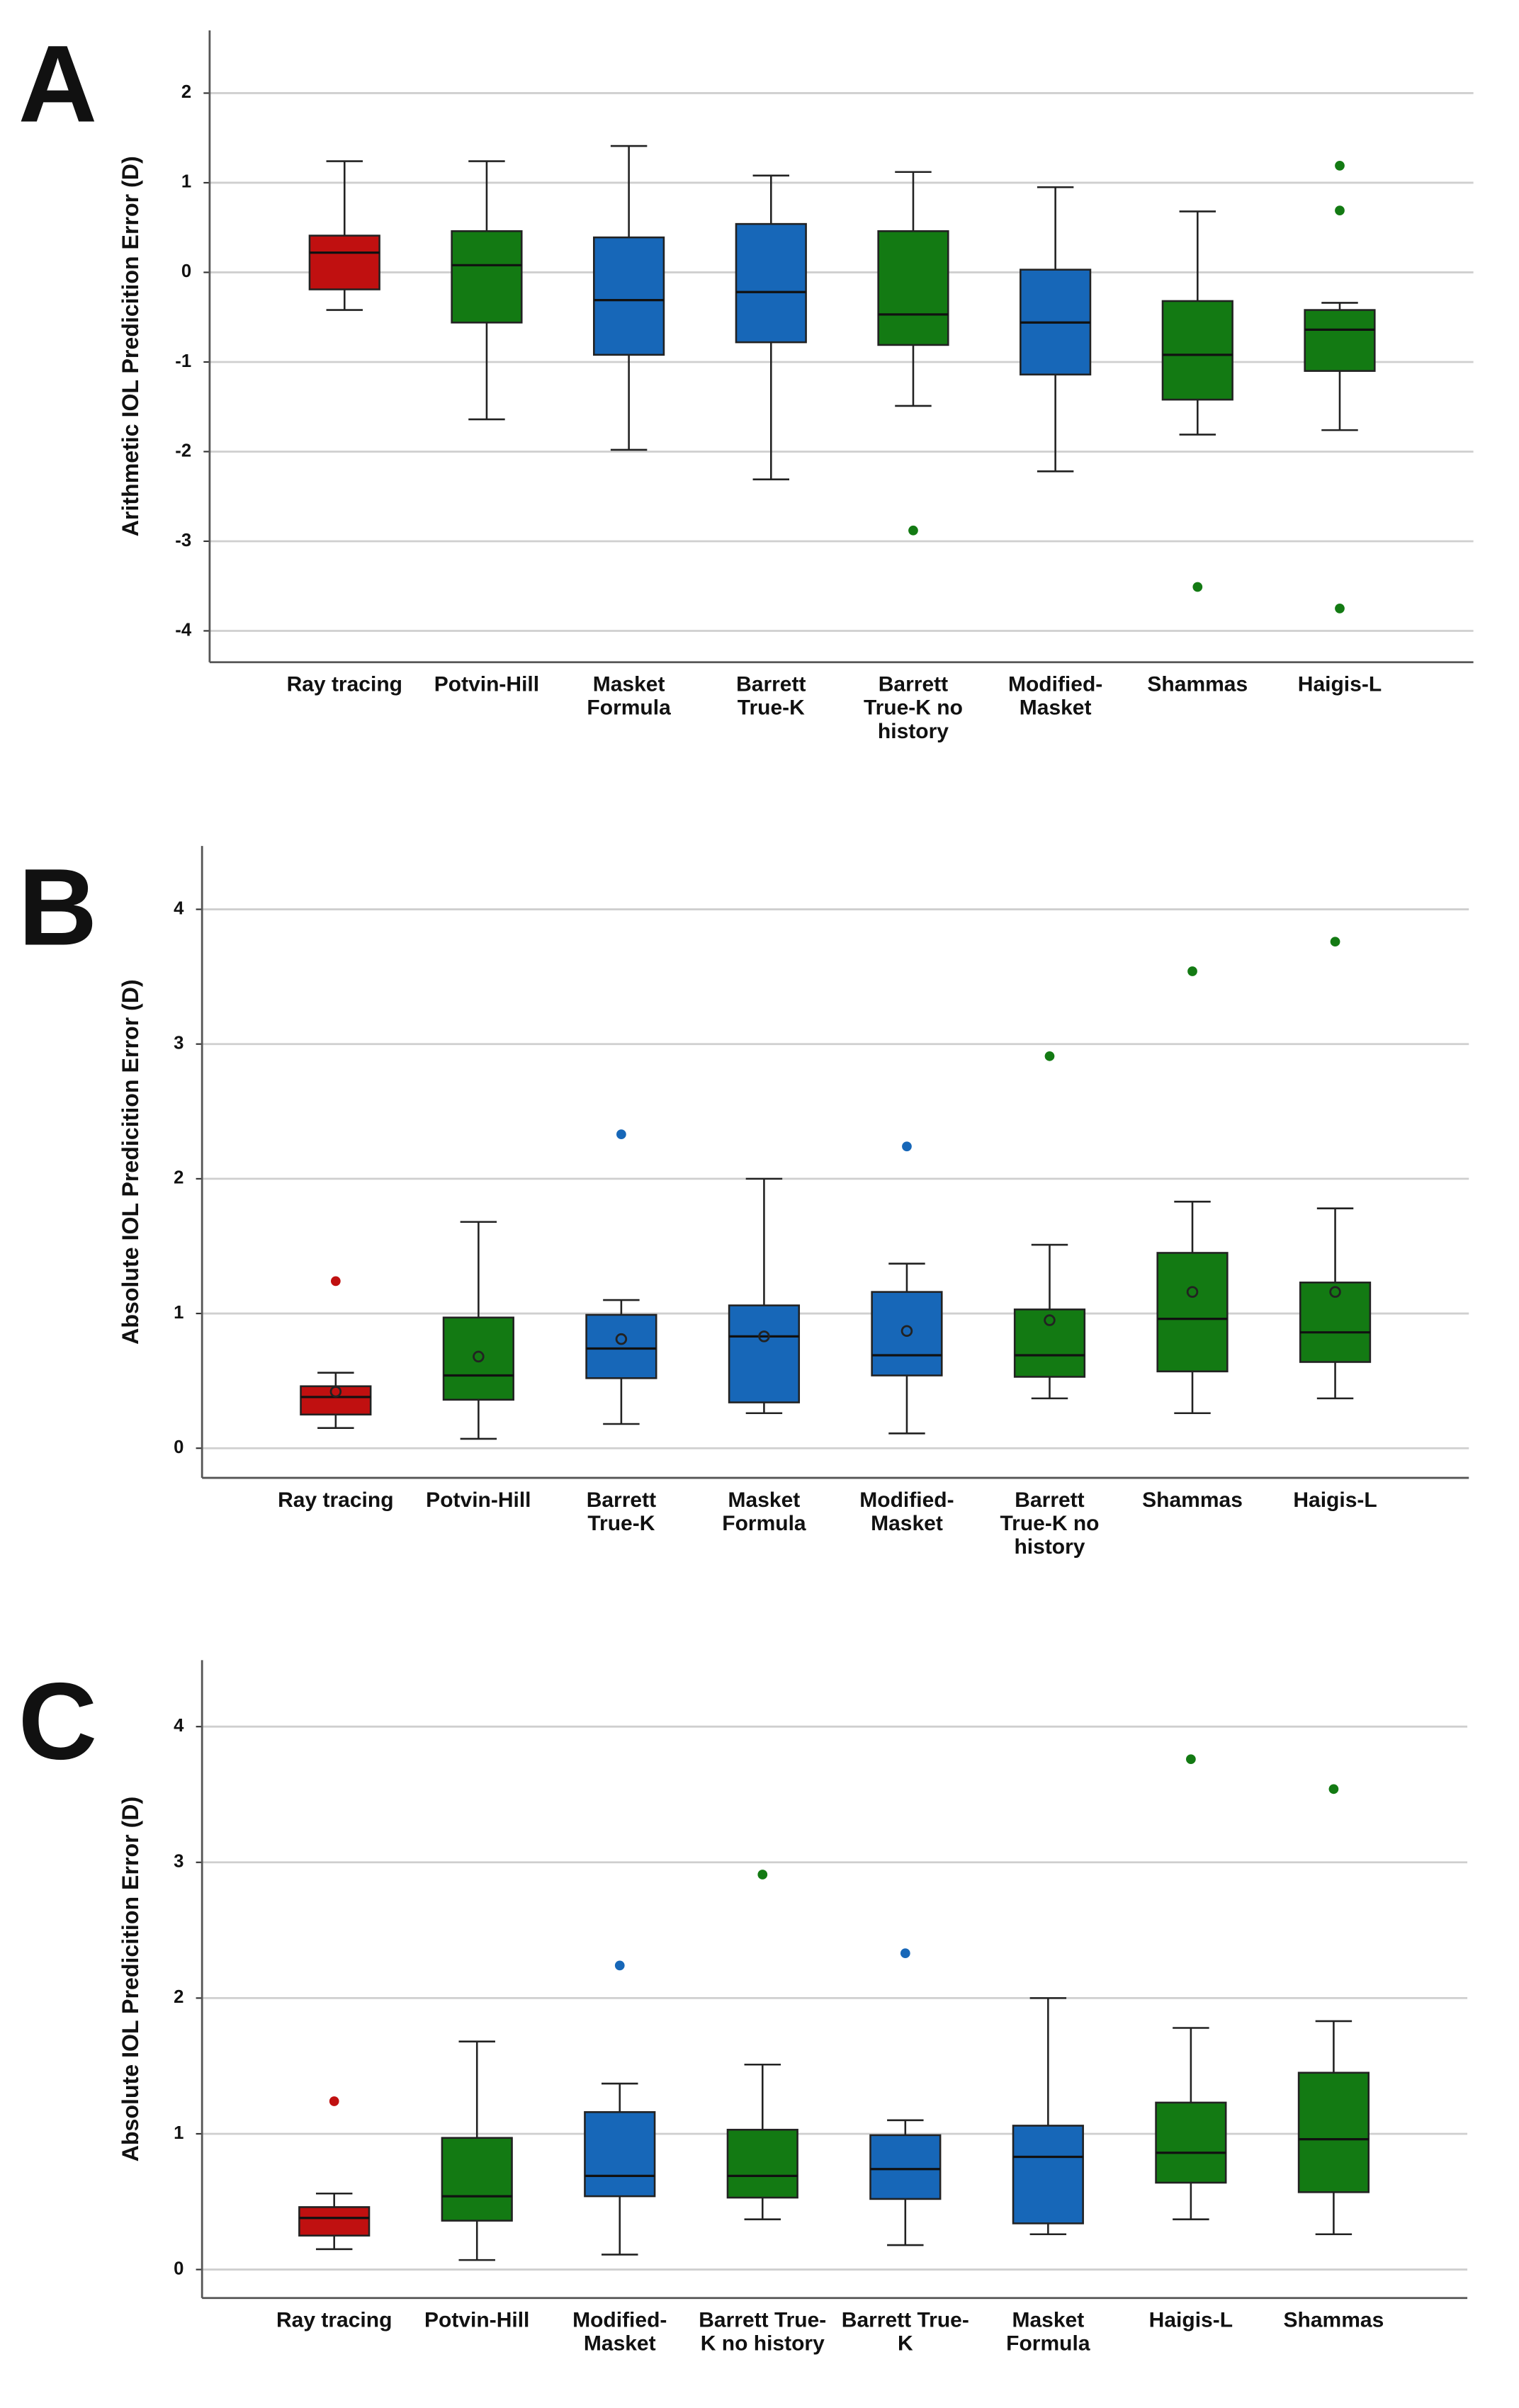 This screenshot has width=1519, height=2408. Describe the element at coordinates (186, 92) in the screenshot. I see `y-tick-label: 2` at that location.